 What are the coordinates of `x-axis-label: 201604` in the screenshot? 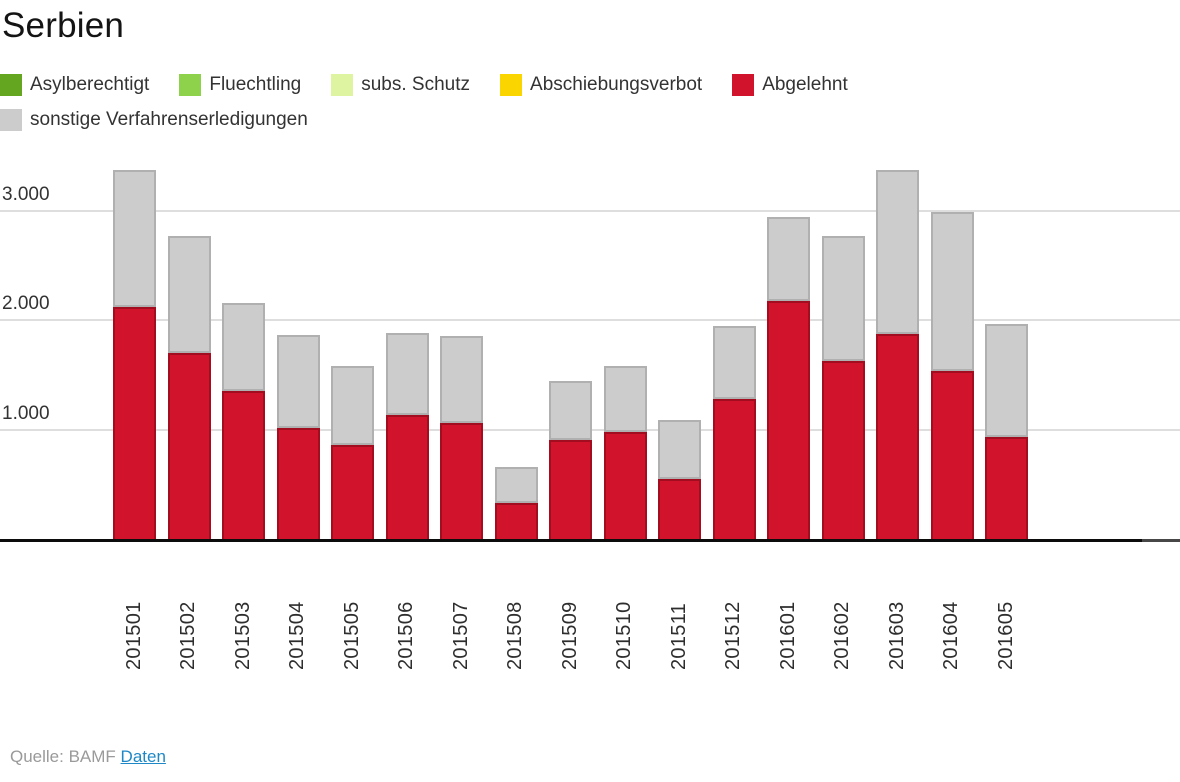 It's located at (951, 635).